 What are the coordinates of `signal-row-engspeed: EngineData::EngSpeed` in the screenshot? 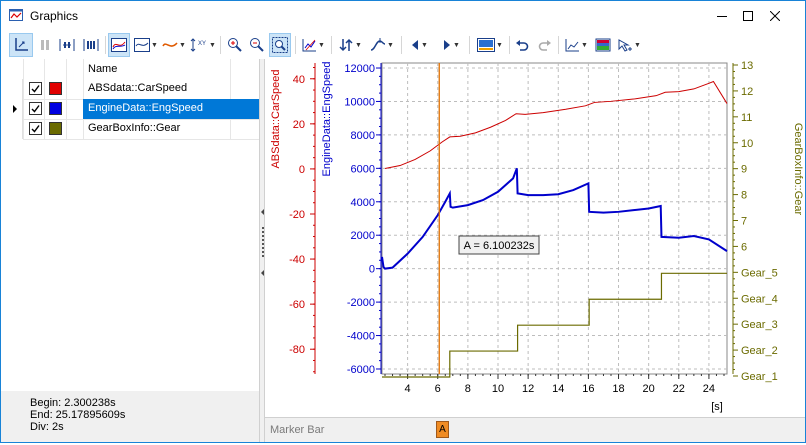 It's located at (130, 109).